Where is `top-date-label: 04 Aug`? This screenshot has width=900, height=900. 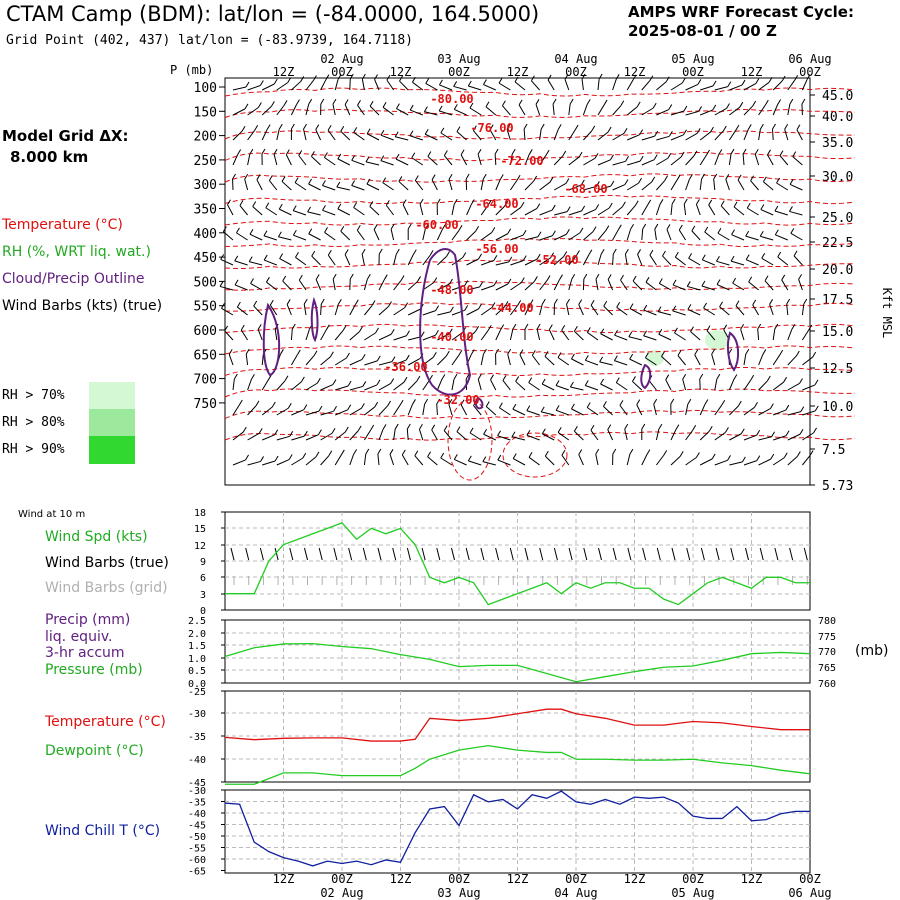
top-date-label: 04 Aug is located at coordinates (575, 59).